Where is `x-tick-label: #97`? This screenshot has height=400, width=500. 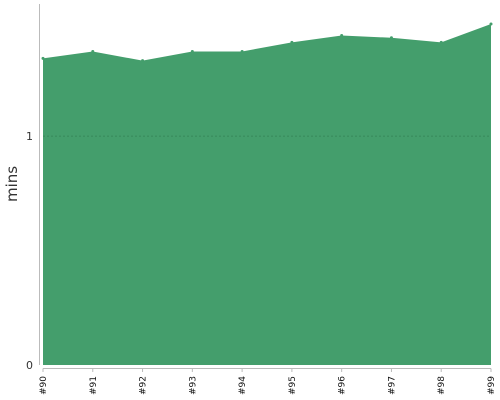 x-tick-label: #97 is located at coordinates (392, 385).